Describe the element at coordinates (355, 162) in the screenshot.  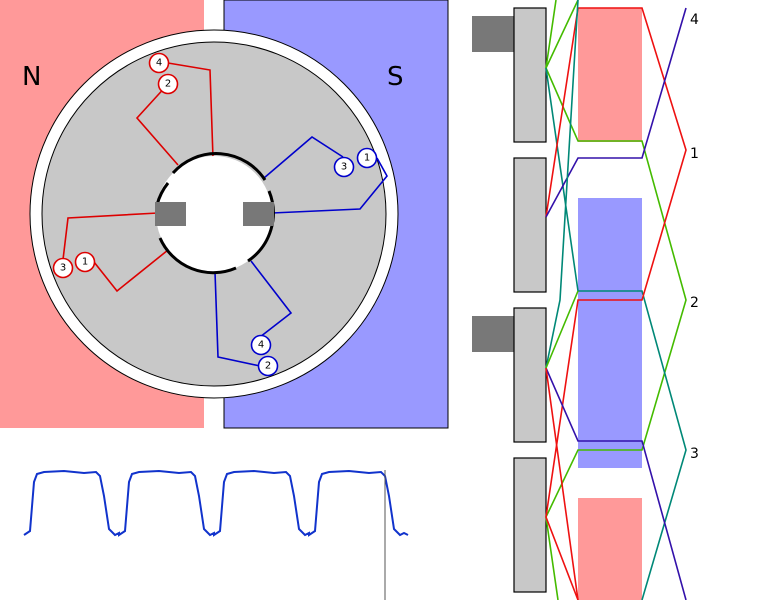
I see `coil-tag-right: 3 1` at that location.